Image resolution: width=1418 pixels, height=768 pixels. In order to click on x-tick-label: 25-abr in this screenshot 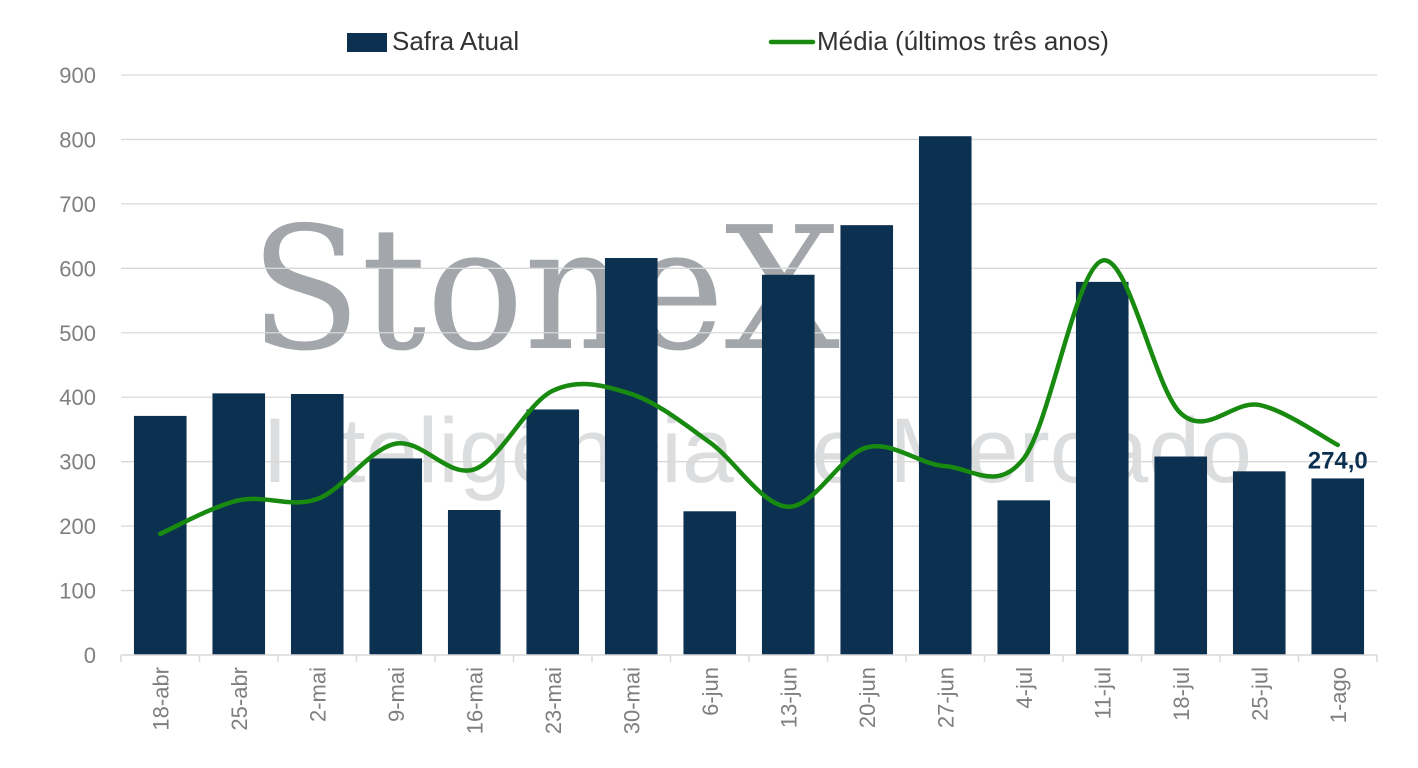, I will do `click(239, 699)`.